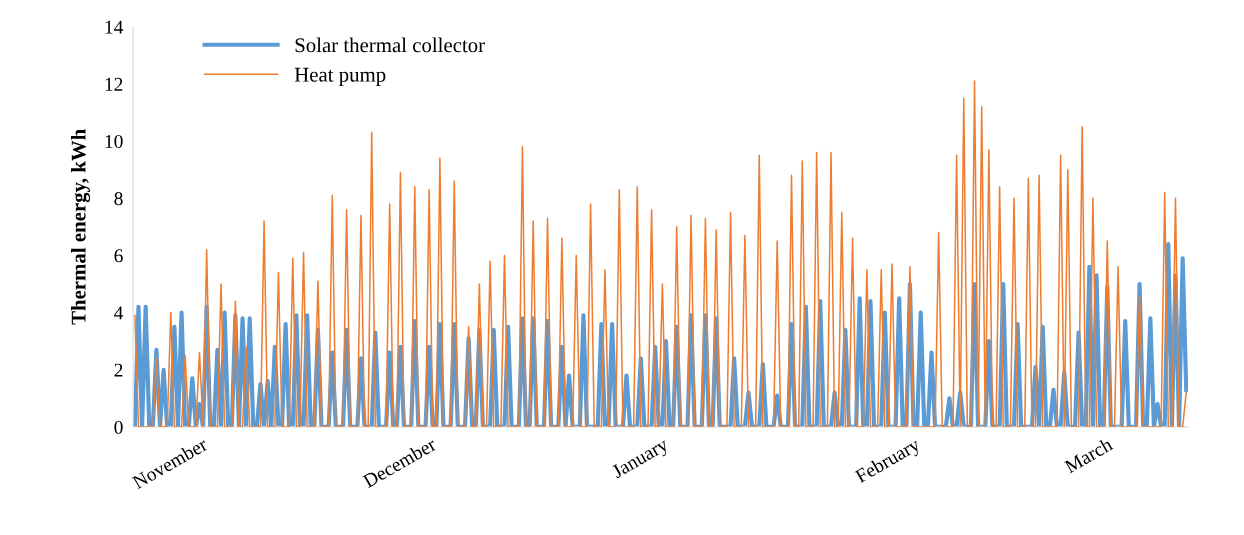 The width and height of the screenshot is (1244, 535). I want to click on y-tick-label: 14, so click(114, 27).